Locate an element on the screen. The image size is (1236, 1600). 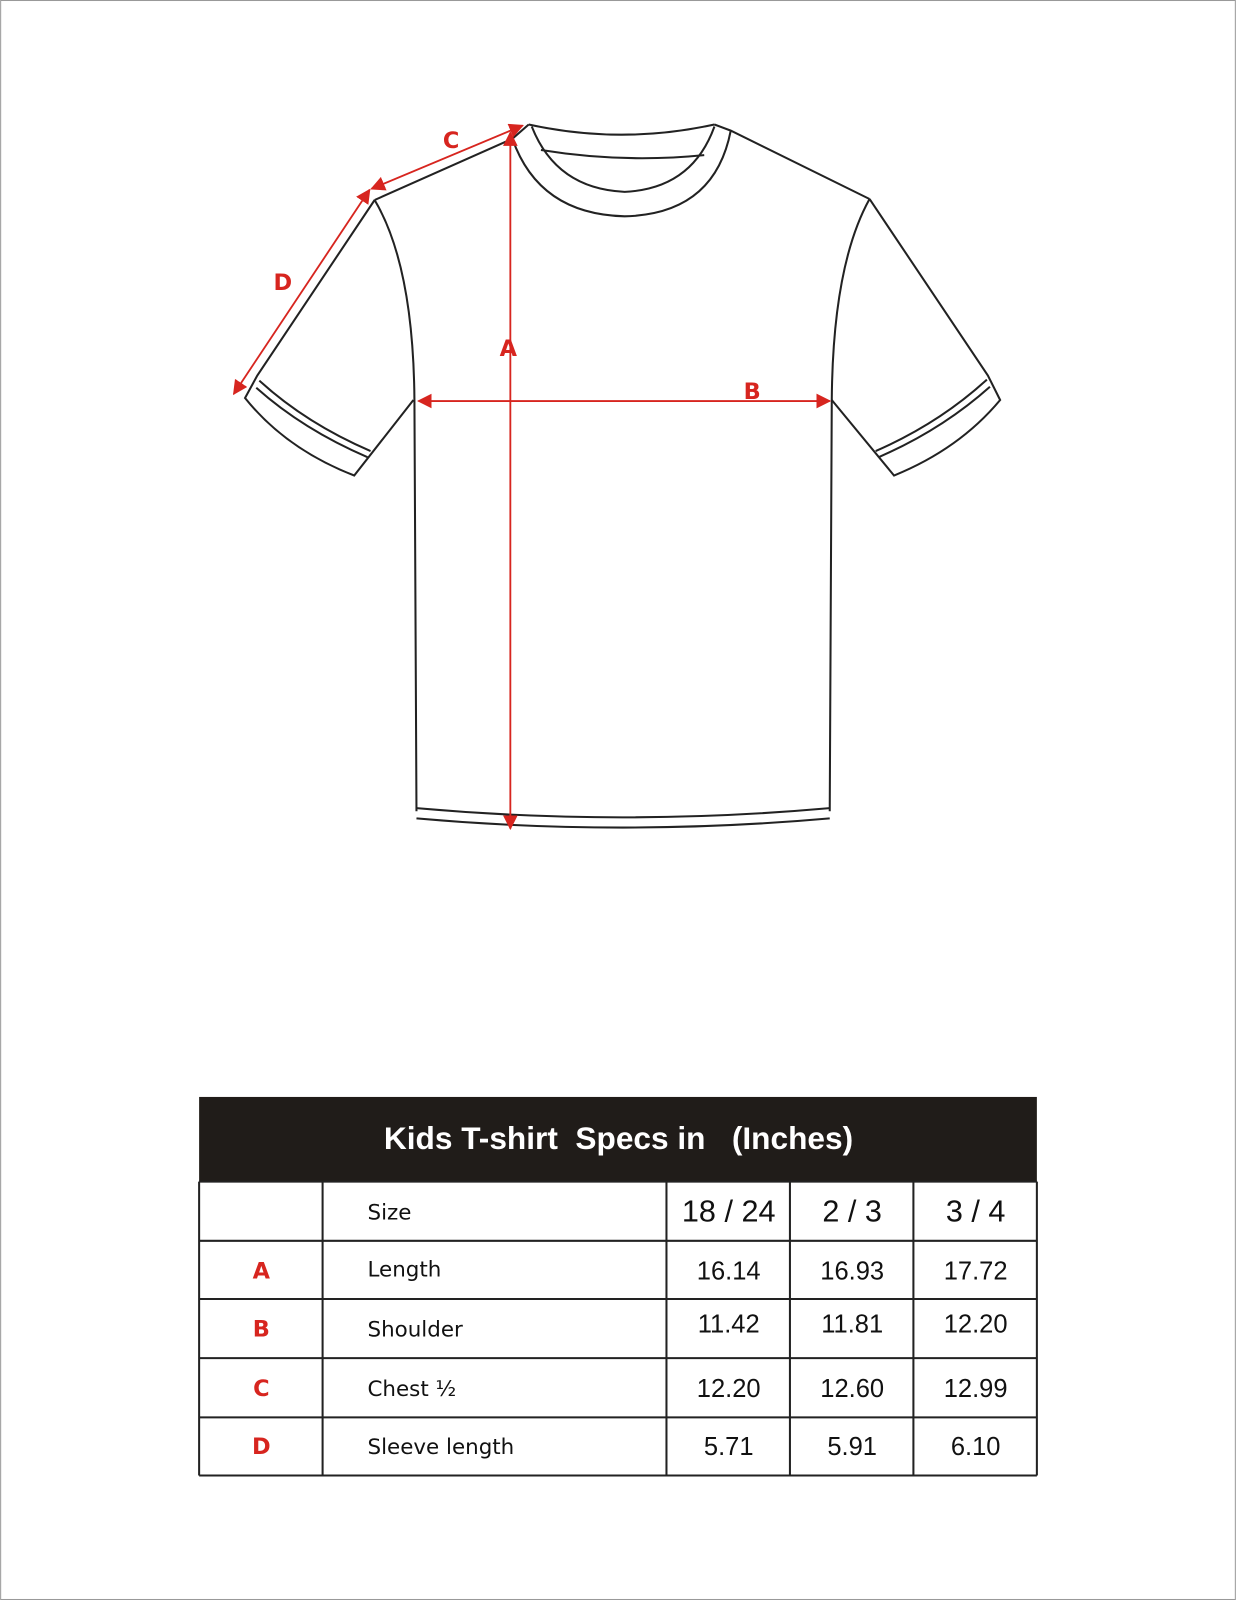
right-shoulder is located at coordinates (792, 161).